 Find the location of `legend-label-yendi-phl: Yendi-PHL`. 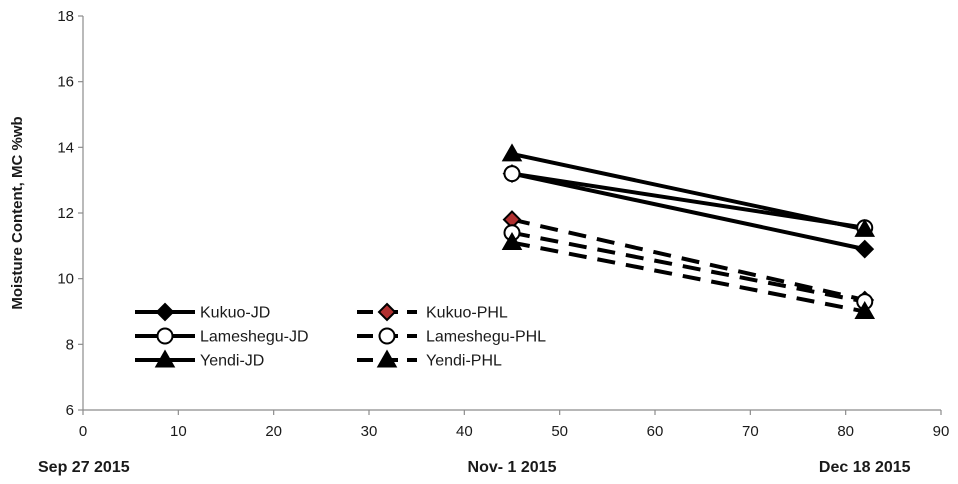

legend-label-yendi-phl: Yendi-PHL is located at coordinates (464, 361).